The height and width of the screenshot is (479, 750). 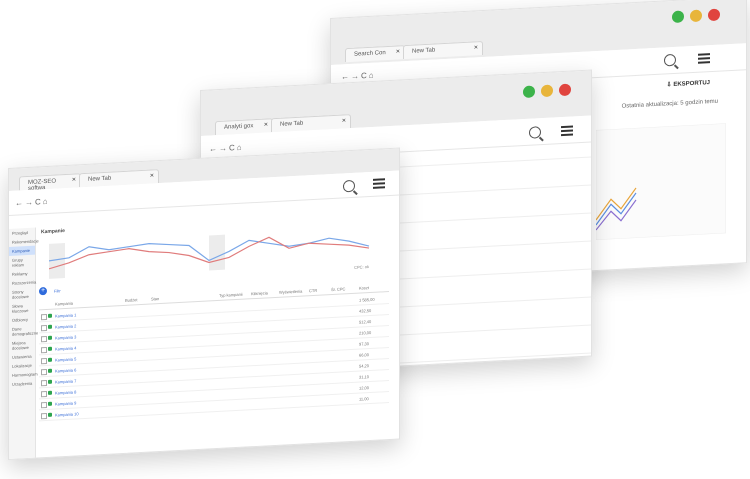 I want to click on col-impressions: Wyświetlenia, so click(x=291, y=291).